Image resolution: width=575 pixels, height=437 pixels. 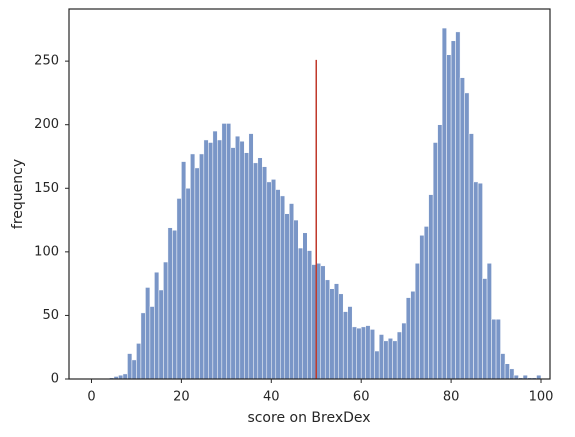 What do you see at coordinates (55, 379) in the screenshot?
I see `y-tick-label: 0` at bounding box center [55, 379].